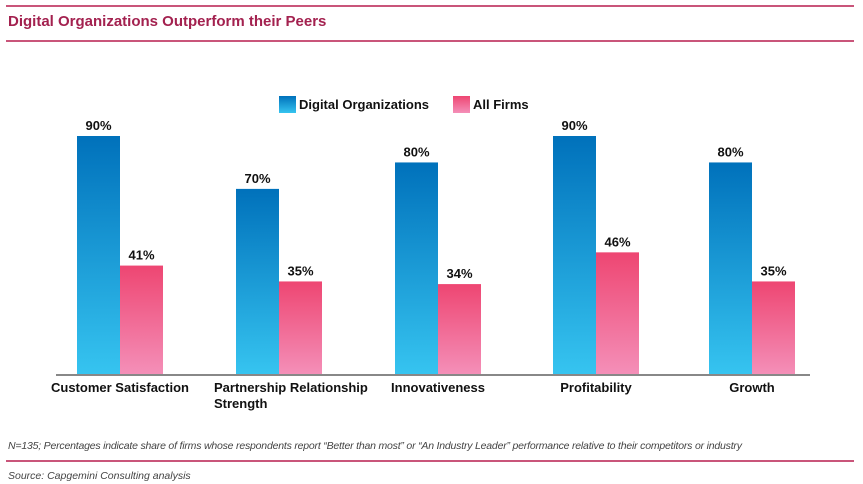  What do you see at coordinates (257, 178) in the screenshot?
I see `data-label-digital: 70%` at bounding box center [257, 178].